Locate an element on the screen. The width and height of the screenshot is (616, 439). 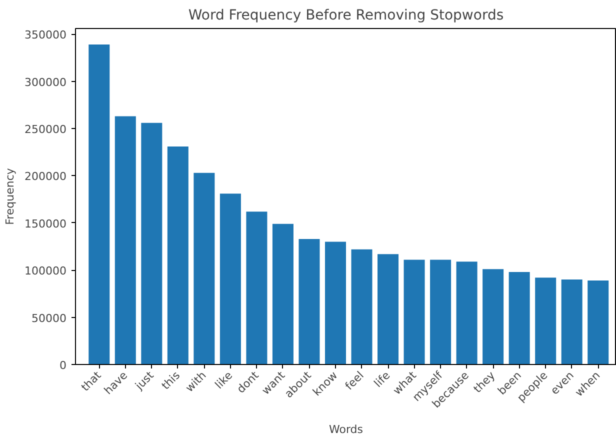
y-tick-label: 250000 is located at coordinates (45, 129).